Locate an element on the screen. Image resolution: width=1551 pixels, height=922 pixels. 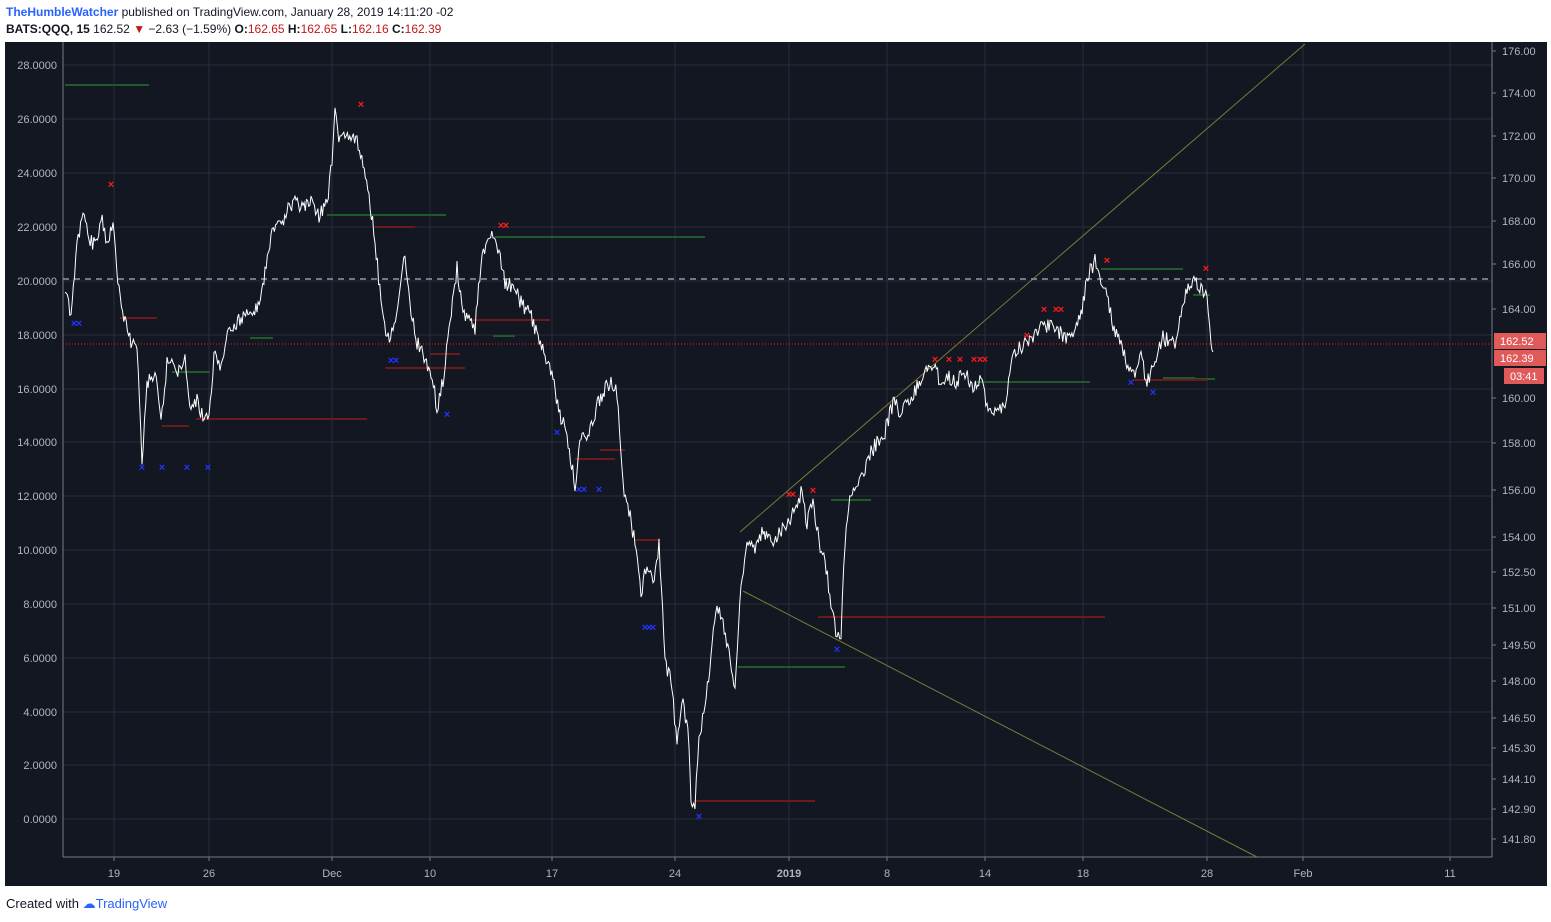
low-label: L: is located at coordinates (346, 29).